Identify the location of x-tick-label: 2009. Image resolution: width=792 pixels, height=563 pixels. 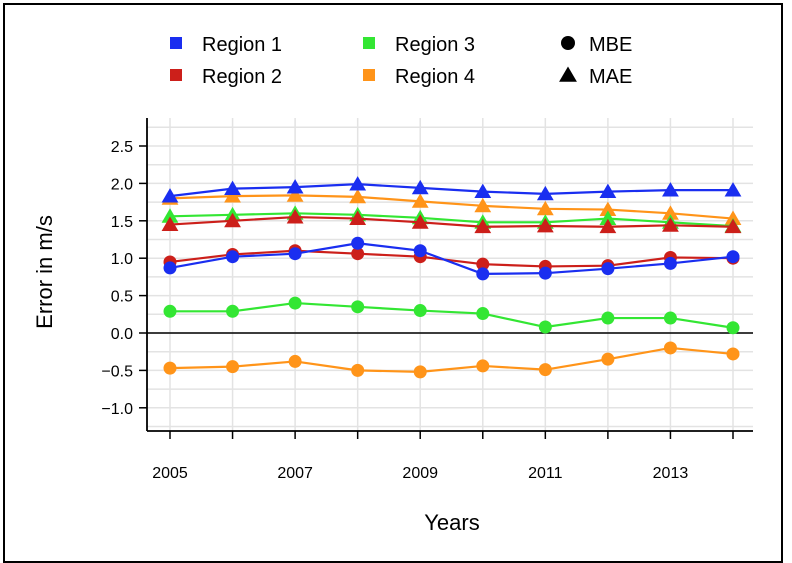
(420, 473).